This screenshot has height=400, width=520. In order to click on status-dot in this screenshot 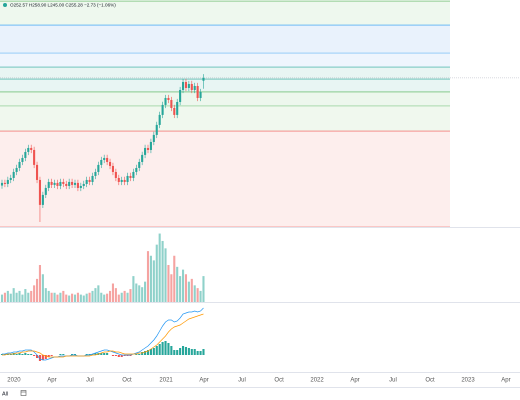, I will do `click(5, 5)`.